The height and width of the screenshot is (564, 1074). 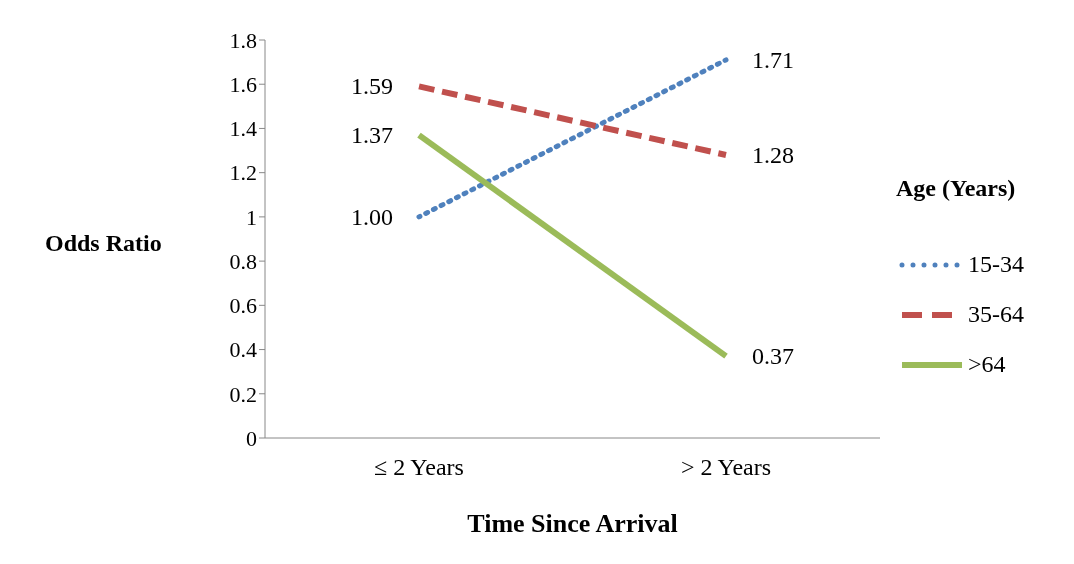 I want to click on data-label: 1.71, so click(x=773, y=59).